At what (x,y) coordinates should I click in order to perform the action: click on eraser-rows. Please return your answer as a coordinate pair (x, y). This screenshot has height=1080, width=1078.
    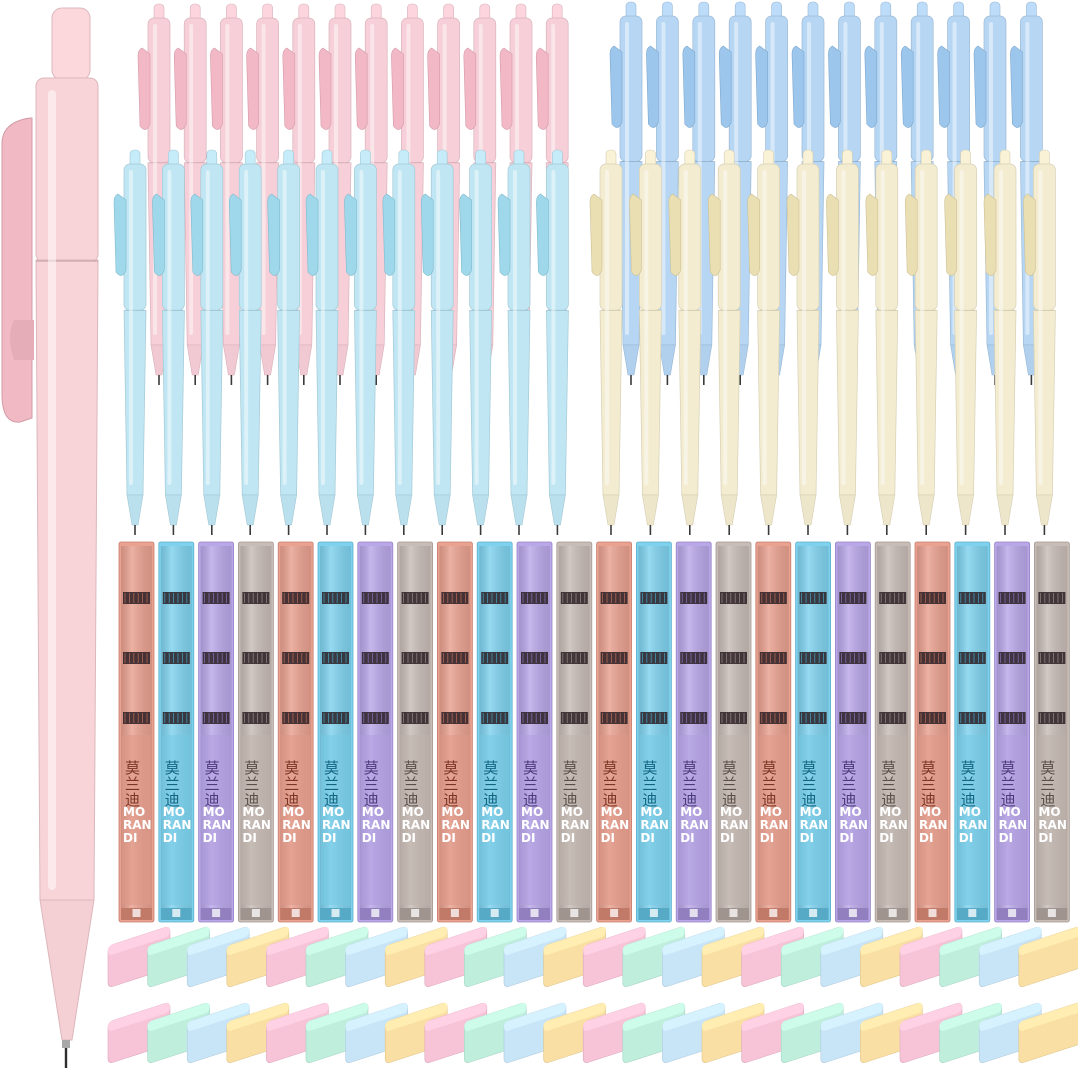
    Looking at the image, I should click on (592, 994).